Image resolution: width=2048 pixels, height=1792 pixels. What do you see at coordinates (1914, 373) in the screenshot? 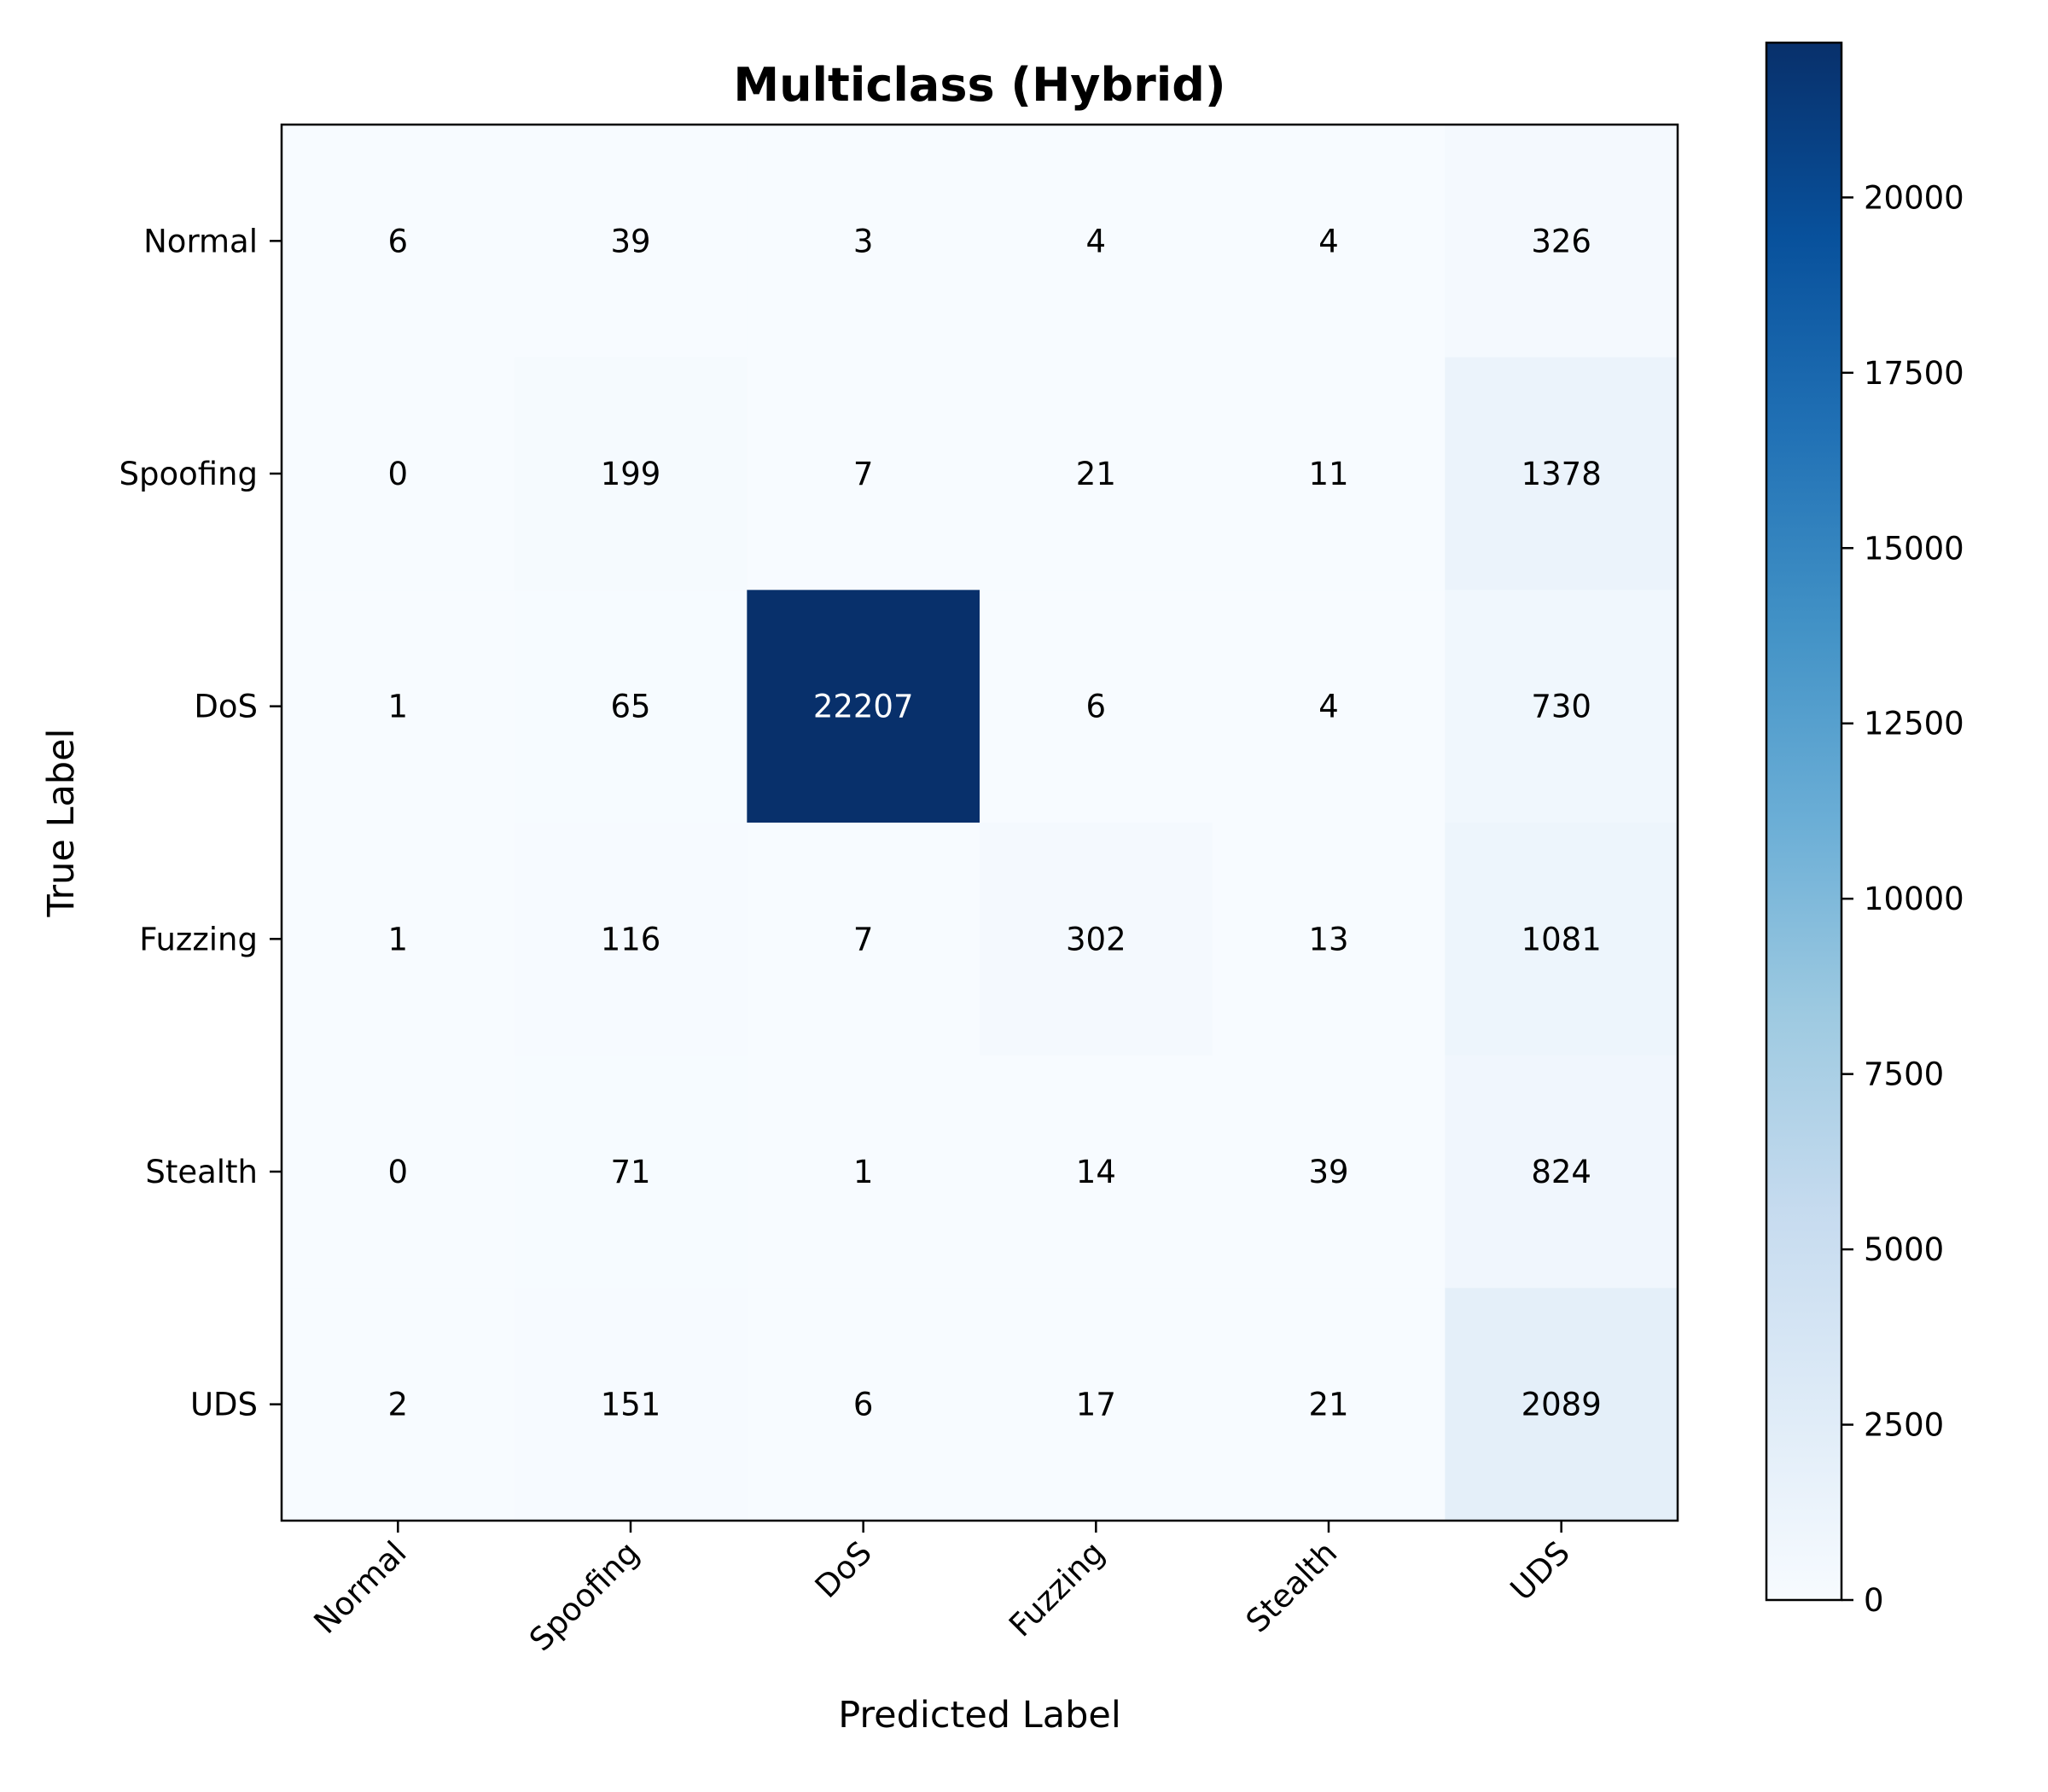
I see `colorbar-tick-label: 17500` at bounding box center [1914, 373].